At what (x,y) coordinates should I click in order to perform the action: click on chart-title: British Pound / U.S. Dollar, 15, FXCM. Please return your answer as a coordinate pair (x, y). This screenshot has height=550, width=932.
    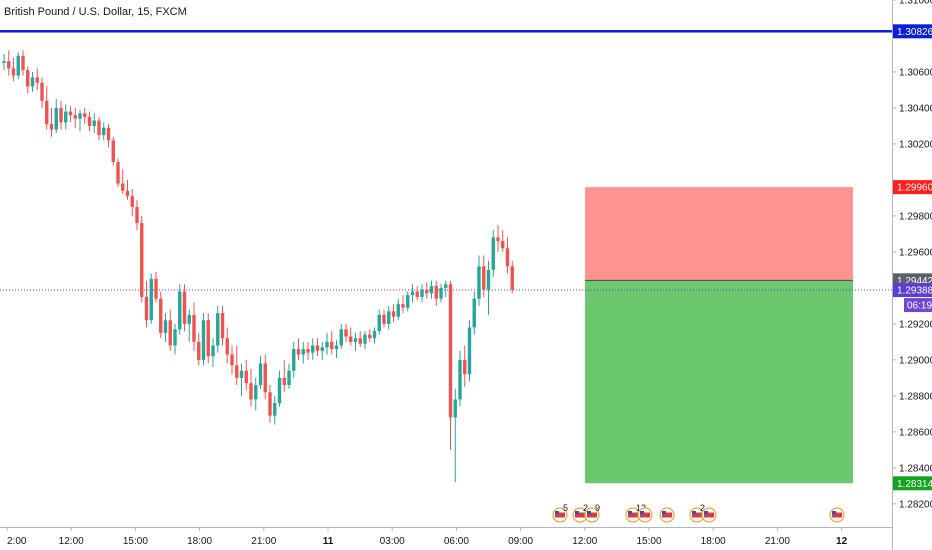
    Looking at the image, I should click on (95, 12).